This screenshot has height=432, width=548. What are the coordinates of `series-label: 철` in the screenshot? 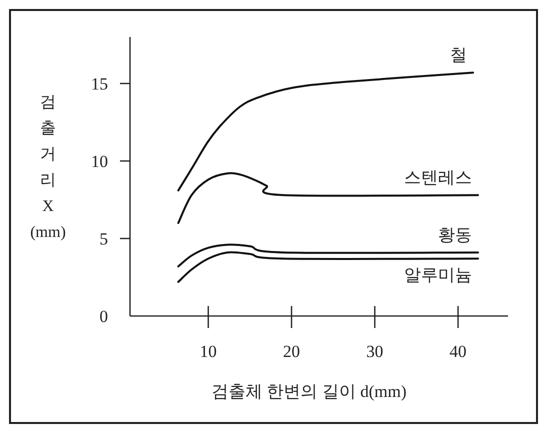 It's located at (459, 55).